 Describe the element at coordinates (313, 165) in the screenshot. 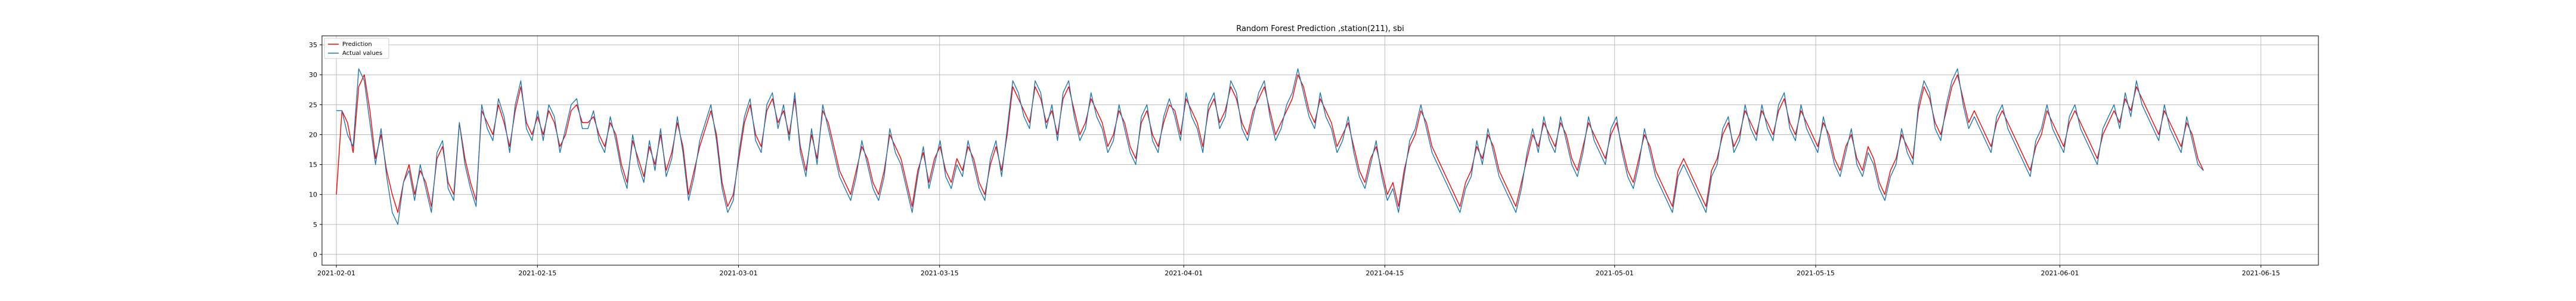

I see `y-tick-label: 15` at that location.